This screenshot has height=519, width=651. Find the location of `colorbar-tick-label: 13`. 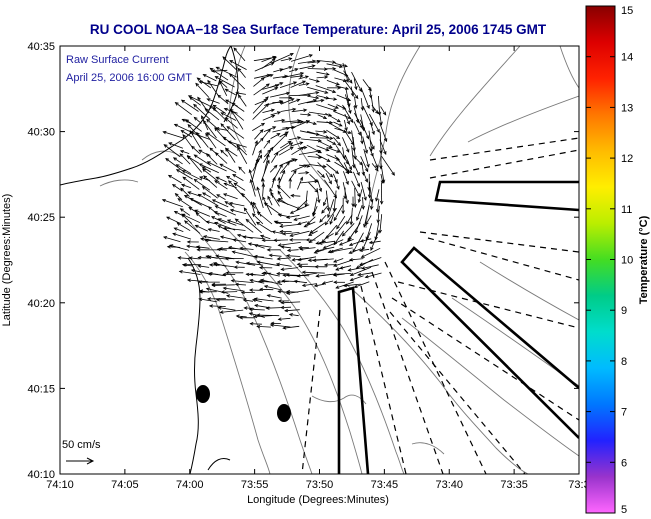

colorbar-tick-label: 13 is located at coordinates (627, 108).